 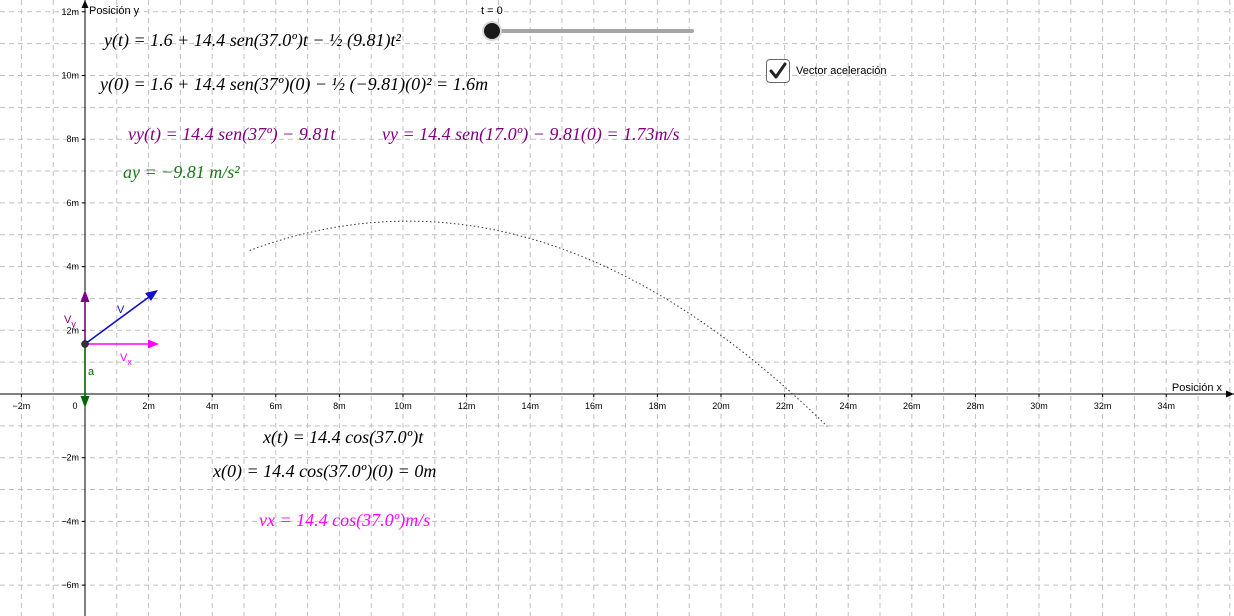 I want to click on x-axis-arrow, so click(x=1230, y=394).